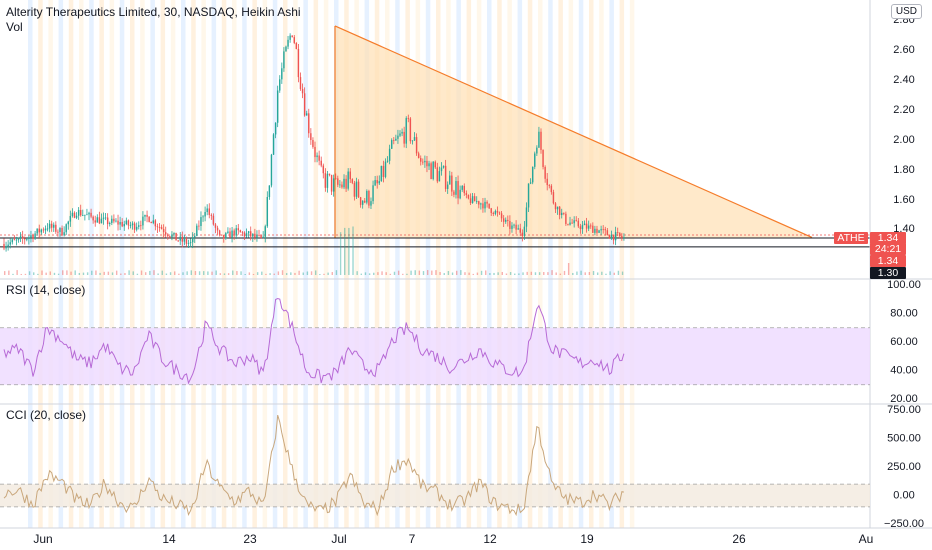  What do you see at coordinates (46, 415) in the screenshot?
I see `cci-panel-label: CCI (20, close)` at bounding box center [46, 415].